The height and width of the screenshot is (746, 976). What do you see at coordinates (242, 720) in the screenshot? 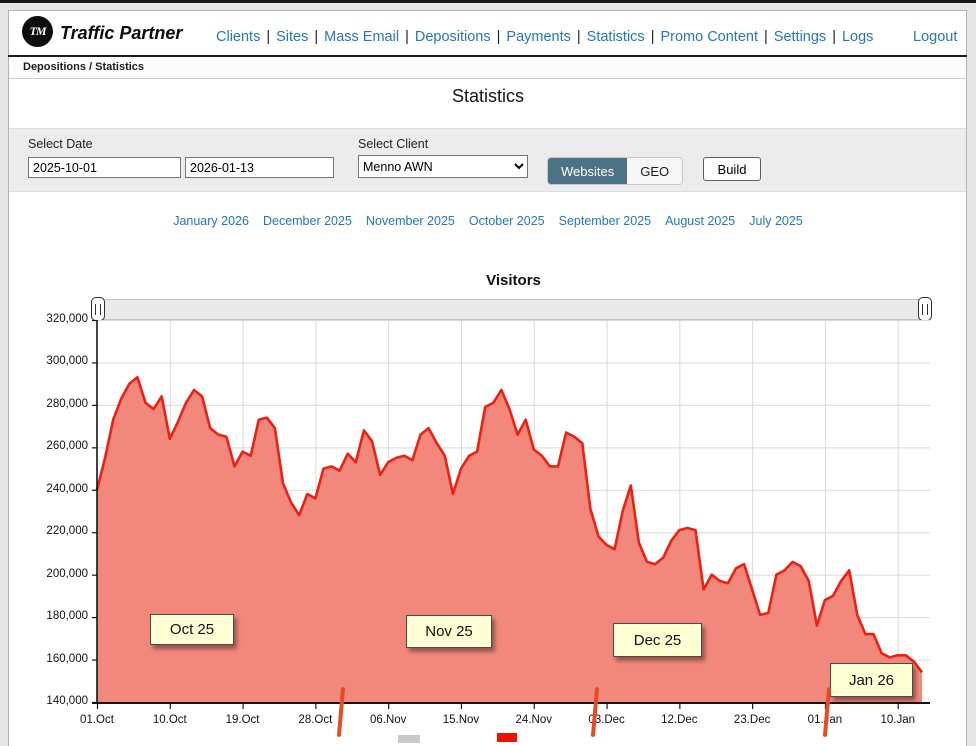
I see `x-axis-label: 19.Oct` at bounding box center [242, 720].